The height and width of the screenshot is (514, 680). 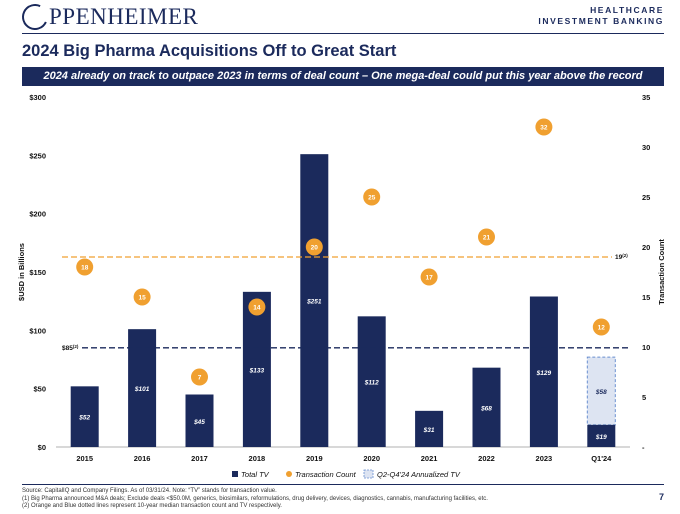 I want to click on sector-label: HEALTHCARE INVESTMENT BANKING, so click(x=601, y=16).